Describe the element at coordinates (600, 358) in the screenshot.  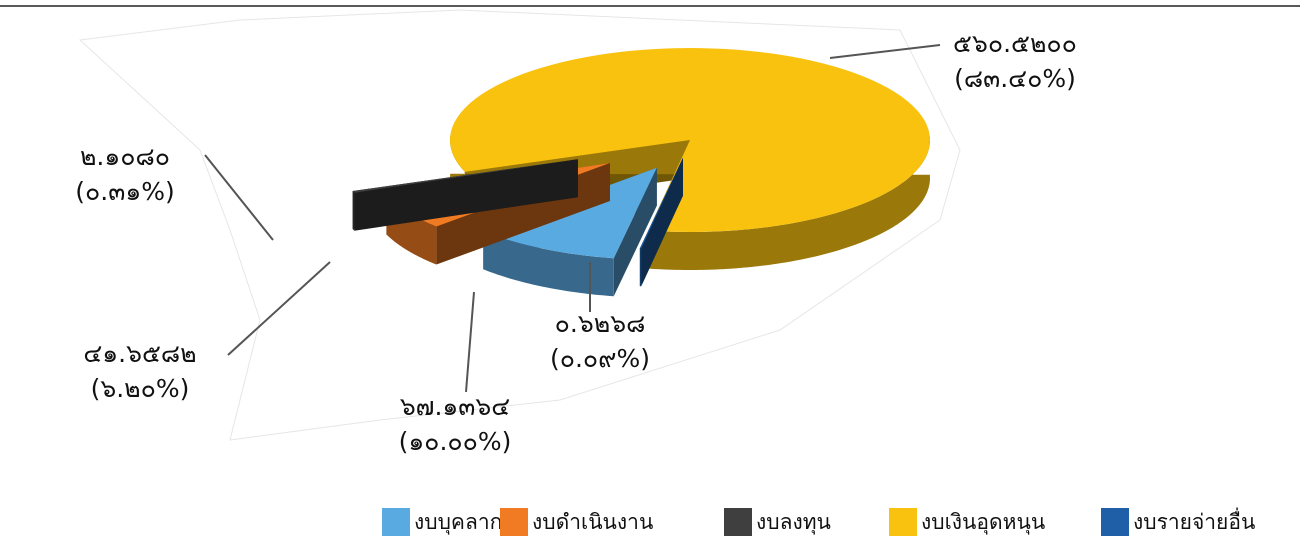
I see `percent-label: (๐.๐๙%)` at that location.